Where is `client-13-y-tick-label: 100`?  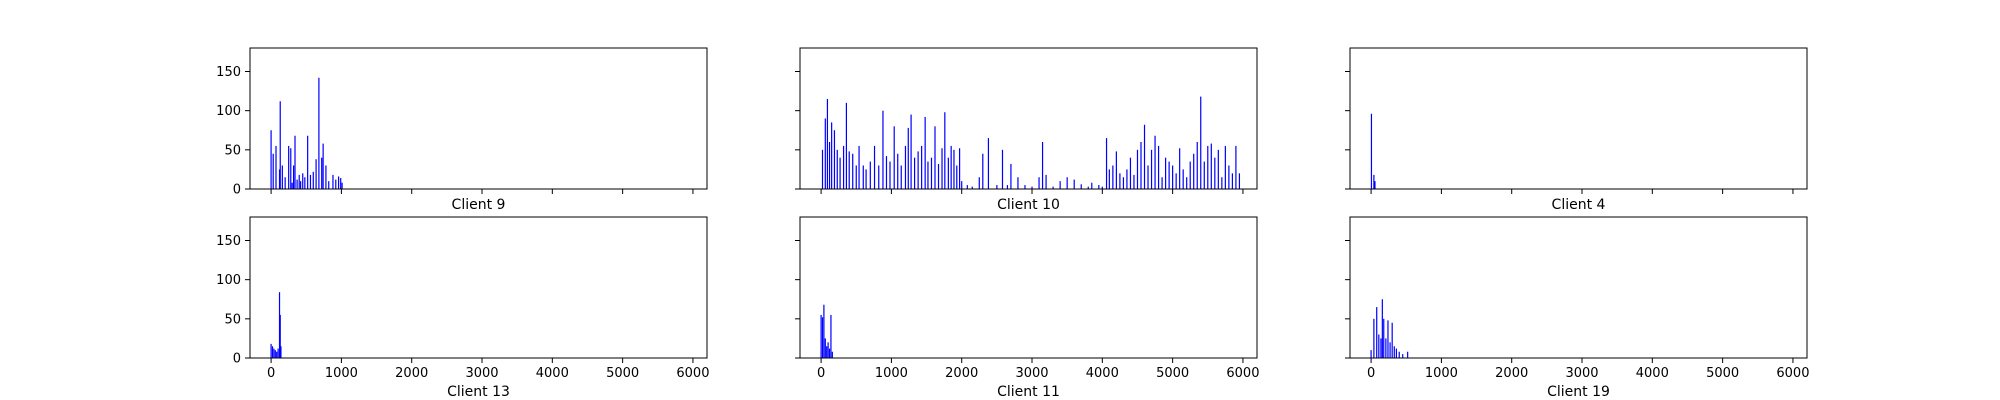 client-13-y-tick-label: 100 is located at coordinates (228, 280).